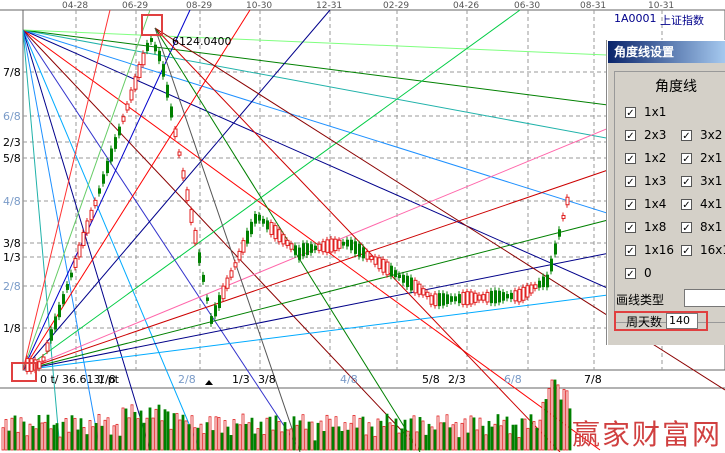  I want to click on bottom-fraction-label: 5/8, so click(431, 379).